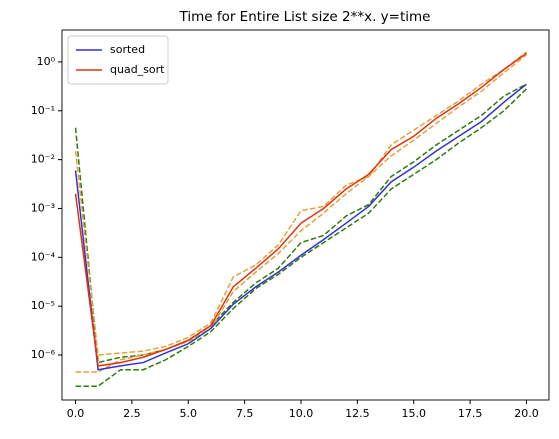 The image size is (559, 439). Describe the element at coordinates (127, 49) in the screenshot. I see `legend-label: sorted` at that location.